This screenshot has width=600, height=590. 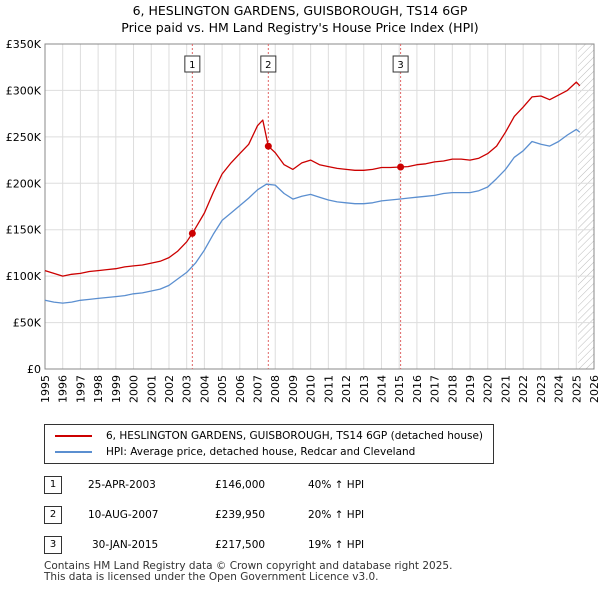 What do you see at coordinates (240, 515) in the screenshot?
I see `sale-price: £239,950` at bounding box center [240, 515].